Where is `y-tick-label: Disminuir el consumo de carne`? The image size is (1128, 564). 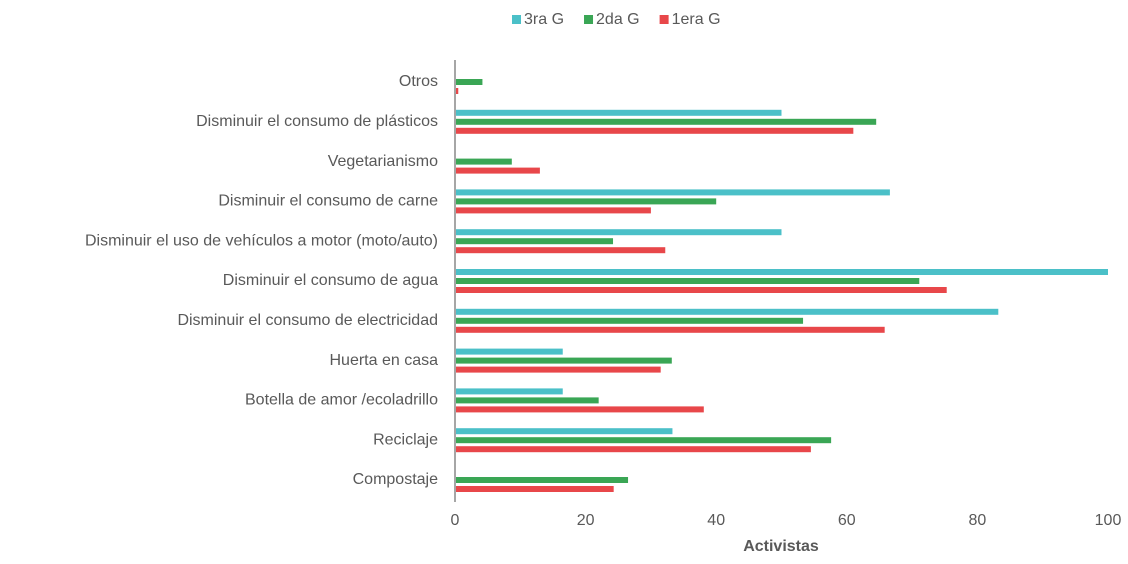 y-tick-label: Disminuir el consumo de carne is located at coordinates (328, 201).